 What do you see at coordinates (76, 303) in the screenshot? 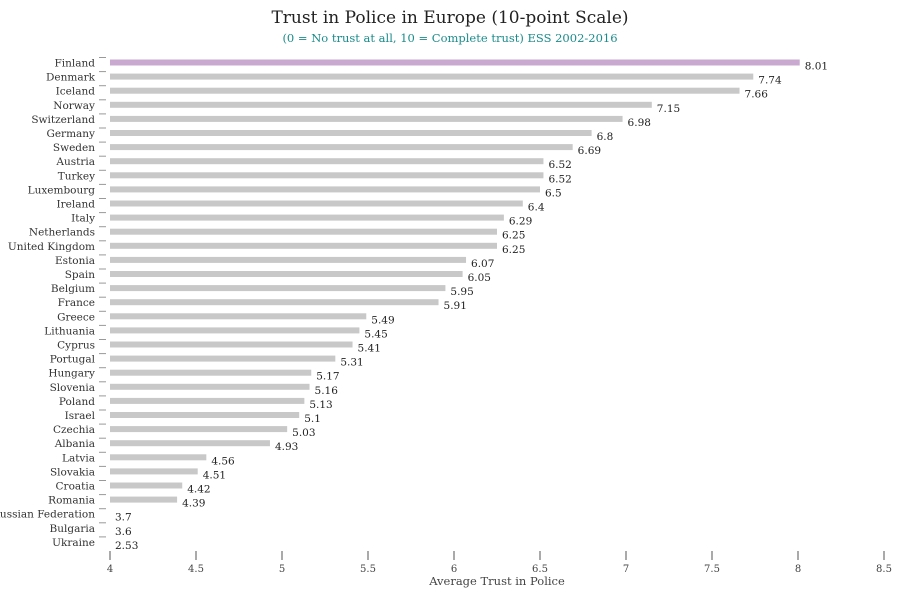
I see `category-label: France` at bounding box center [76, 303].